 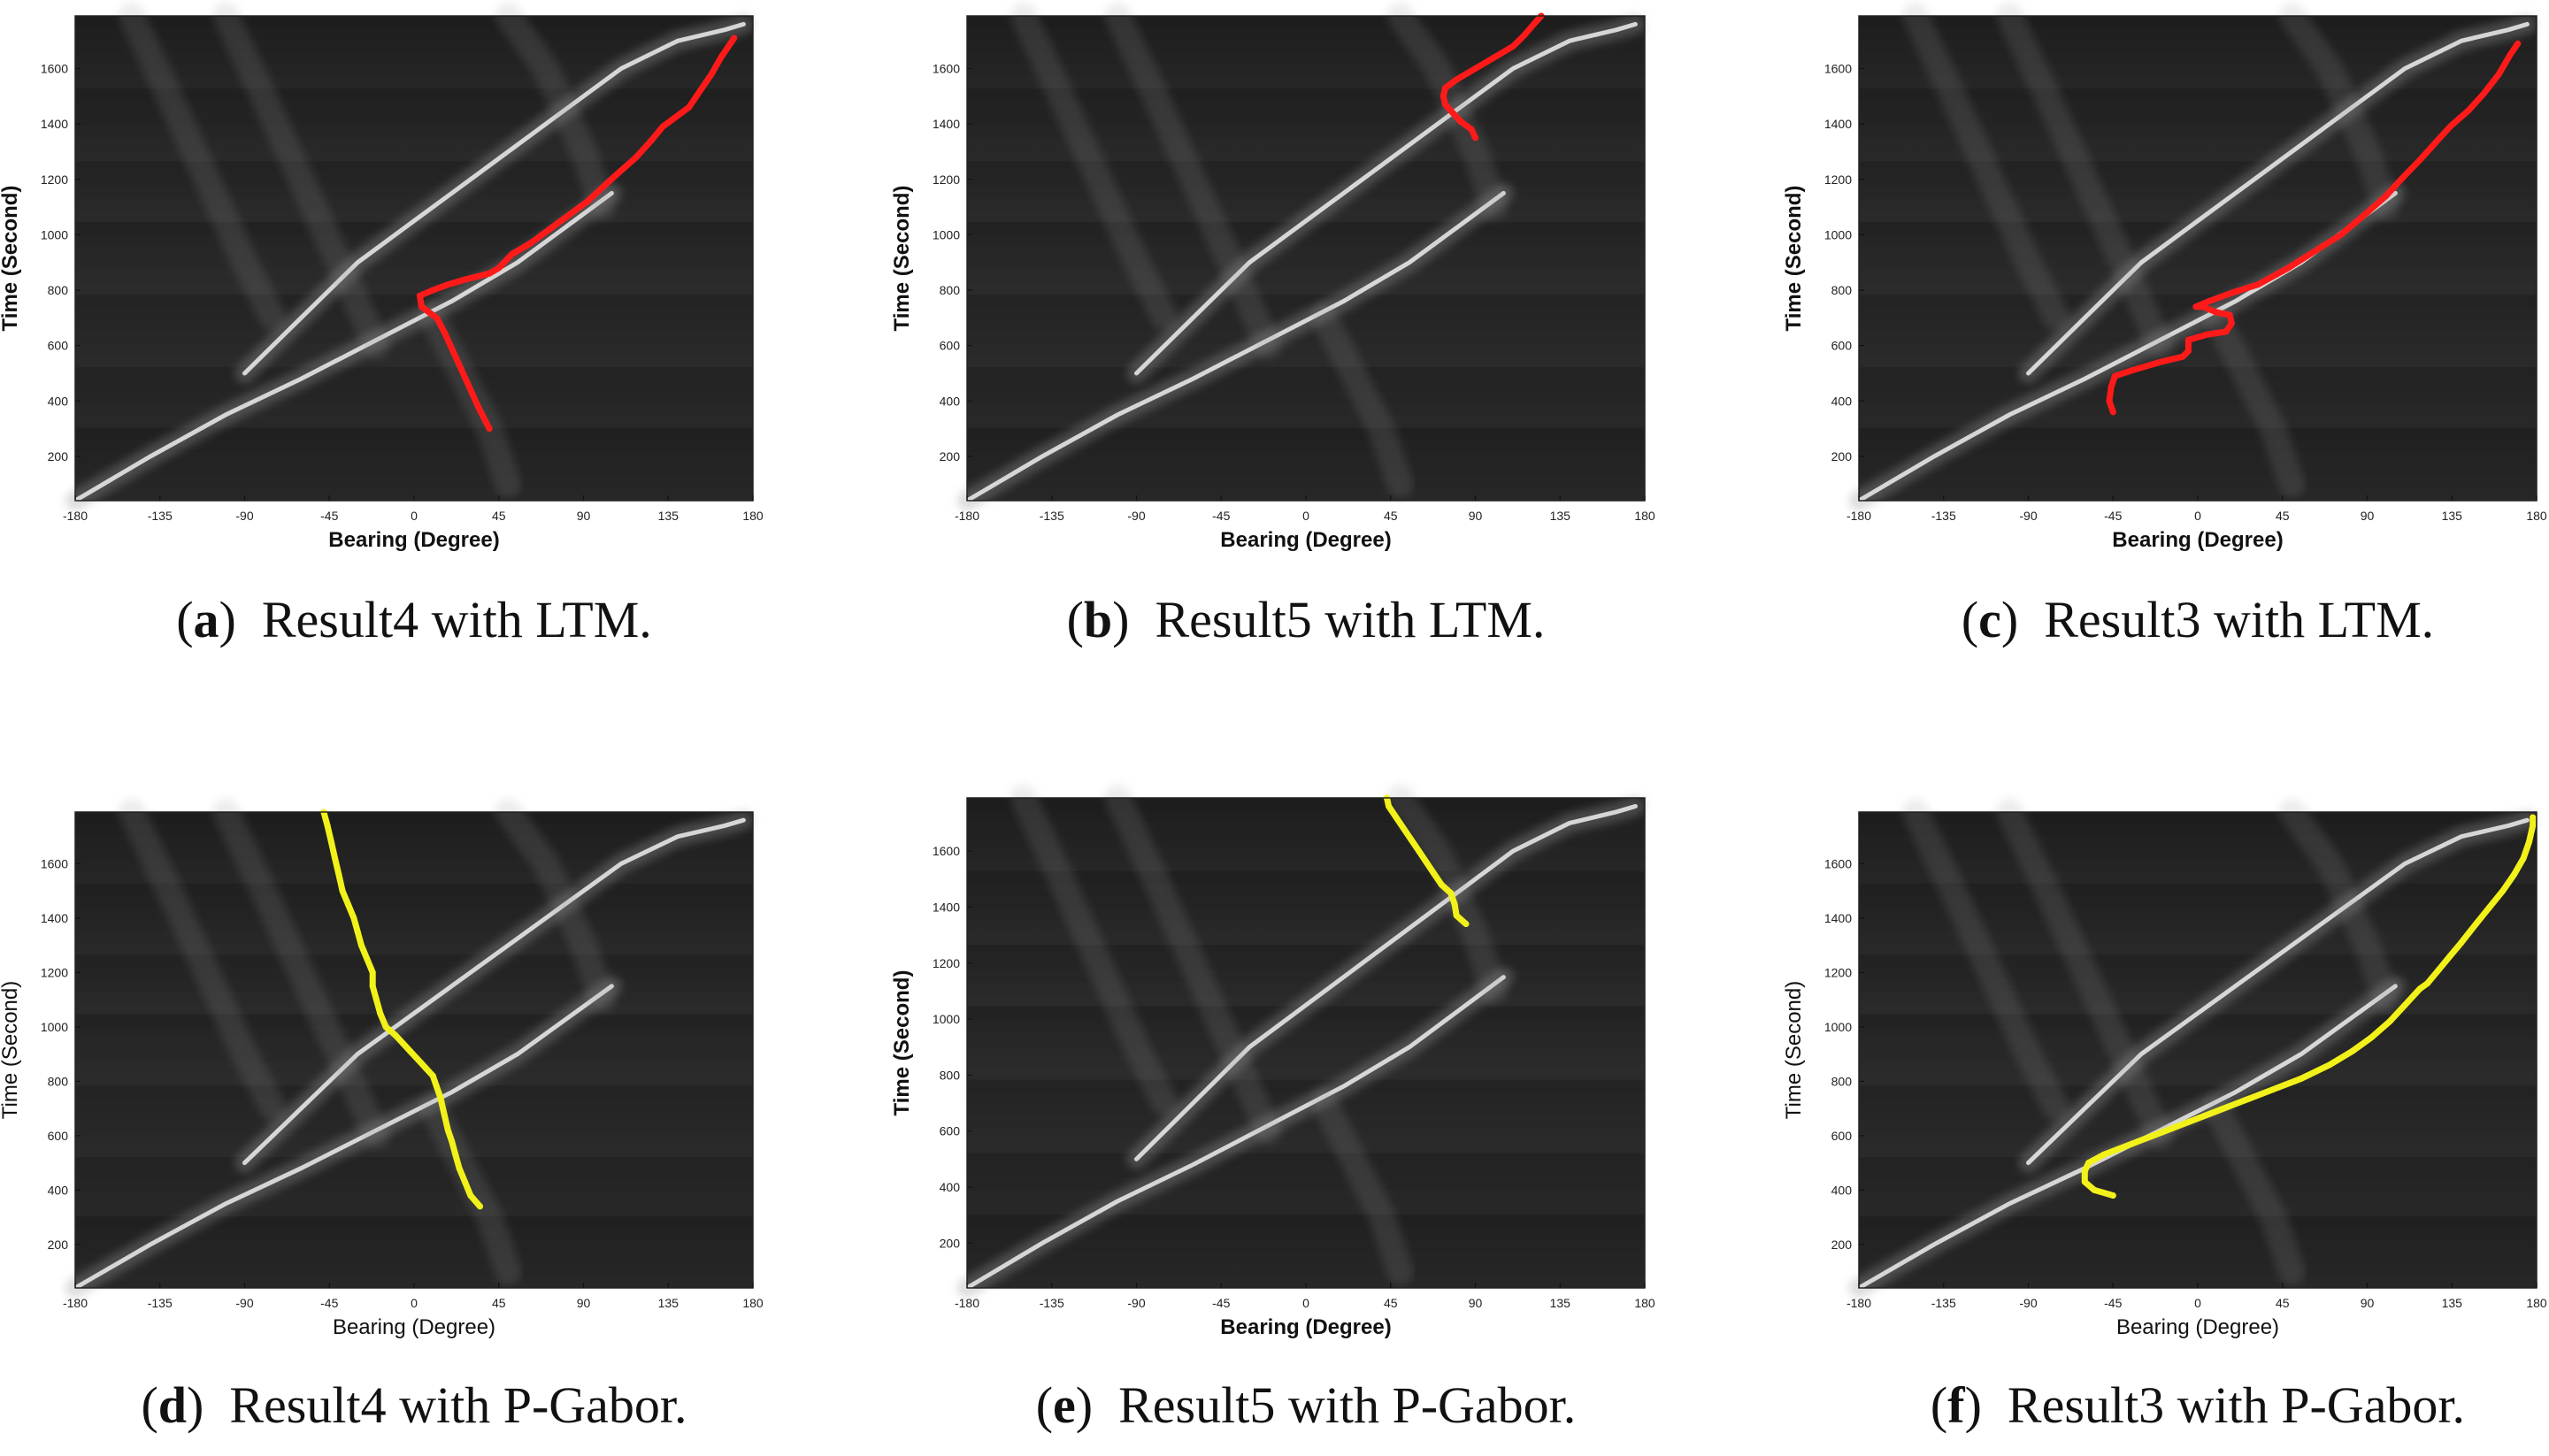 I want to click on x-tick-label: 90, so click(x=1476, y=516).